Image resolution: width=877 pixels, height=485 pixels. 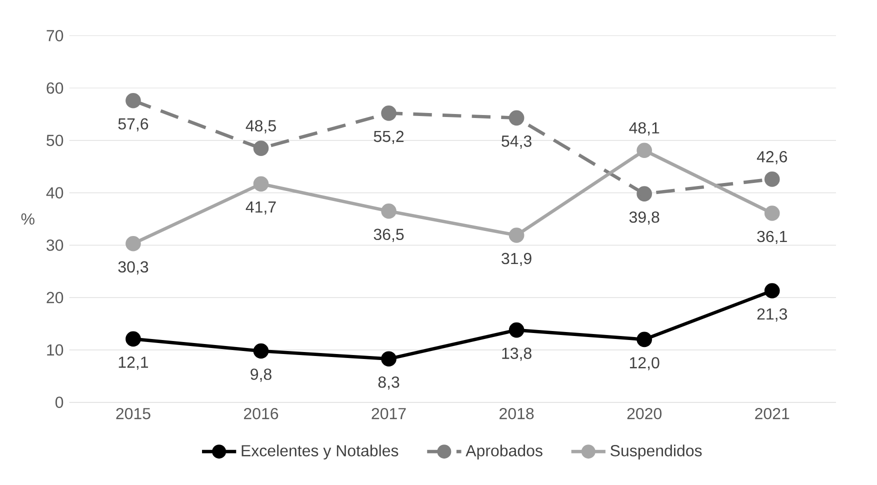 I want to click on data-label: 54,3, so click(x=517, y=142).